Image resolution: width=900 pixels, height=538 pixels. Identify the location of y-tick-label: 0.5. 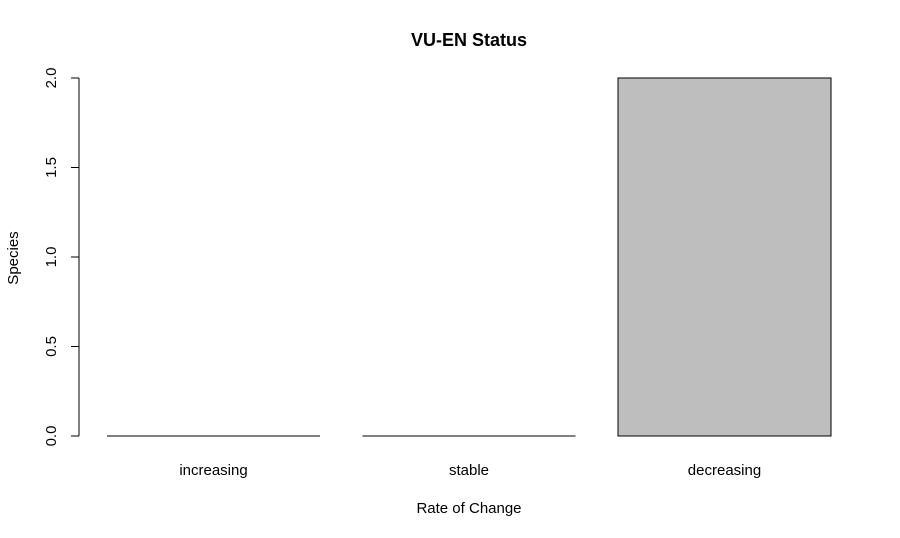
(51, 346).